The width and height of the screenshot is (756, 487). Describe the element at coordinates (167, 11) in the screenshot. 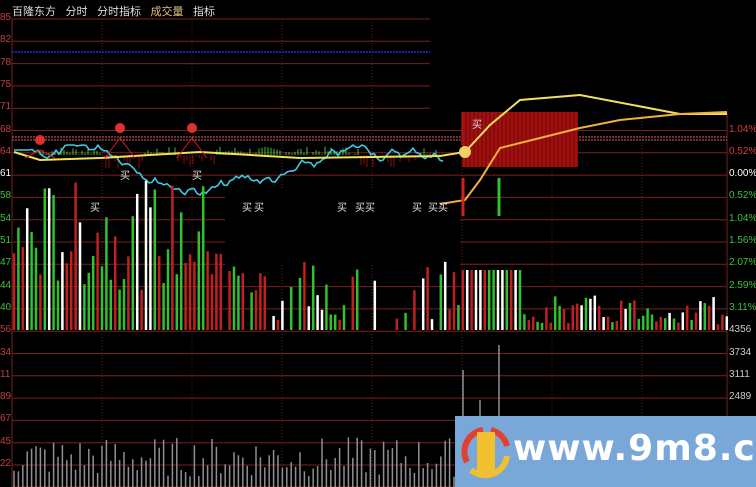

I see `tab-volume: 成交量` at that location.